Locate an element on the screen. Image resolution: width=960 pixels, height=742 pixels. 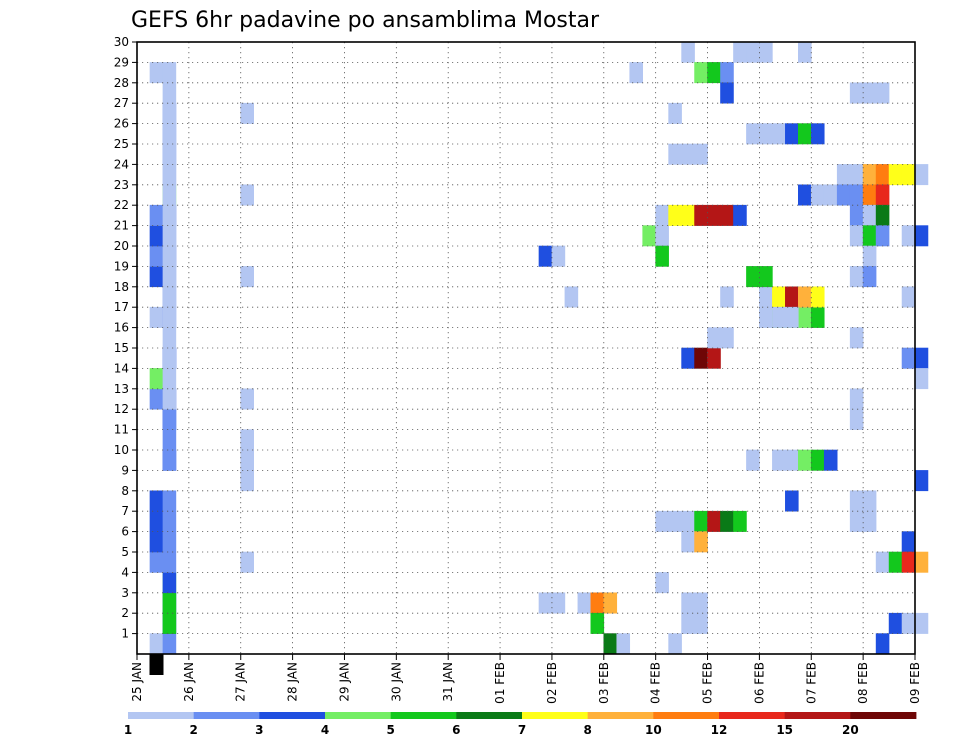
y-tick-label: 28 is located at coordinates (121, 83).